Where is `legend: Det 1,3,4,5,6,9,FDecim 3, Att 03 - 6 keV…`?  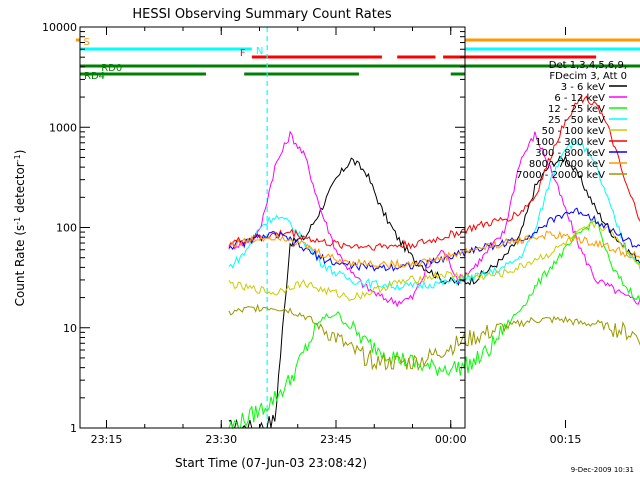
legend: Det 1,3,4,5,6,9,FDecim 3, Att 03 - 6 keV… is located at coordinates (571, 120).